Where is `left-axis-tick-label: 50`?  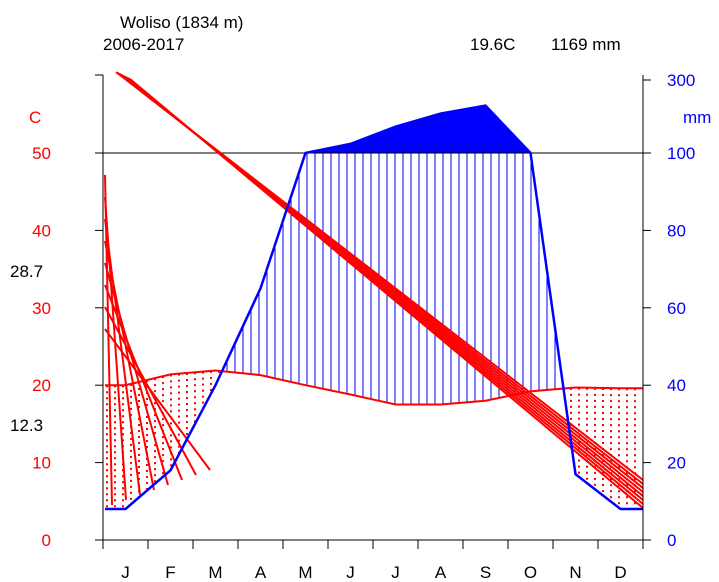 left-axis-tick-label: 50 is located at coordinates (41, 153).